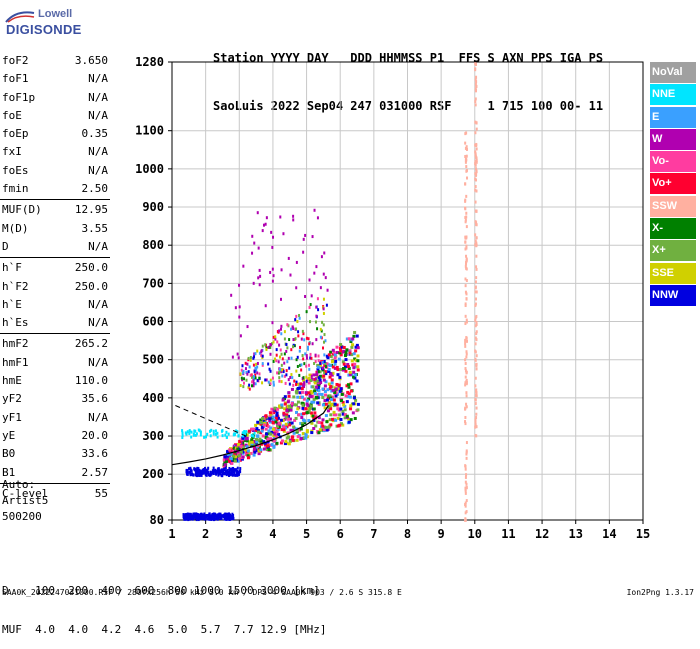 The image size is (700, 649). Describe the element at coordinates (91, 286) in the screenshot. I see `param-value: 250.0` at that location.